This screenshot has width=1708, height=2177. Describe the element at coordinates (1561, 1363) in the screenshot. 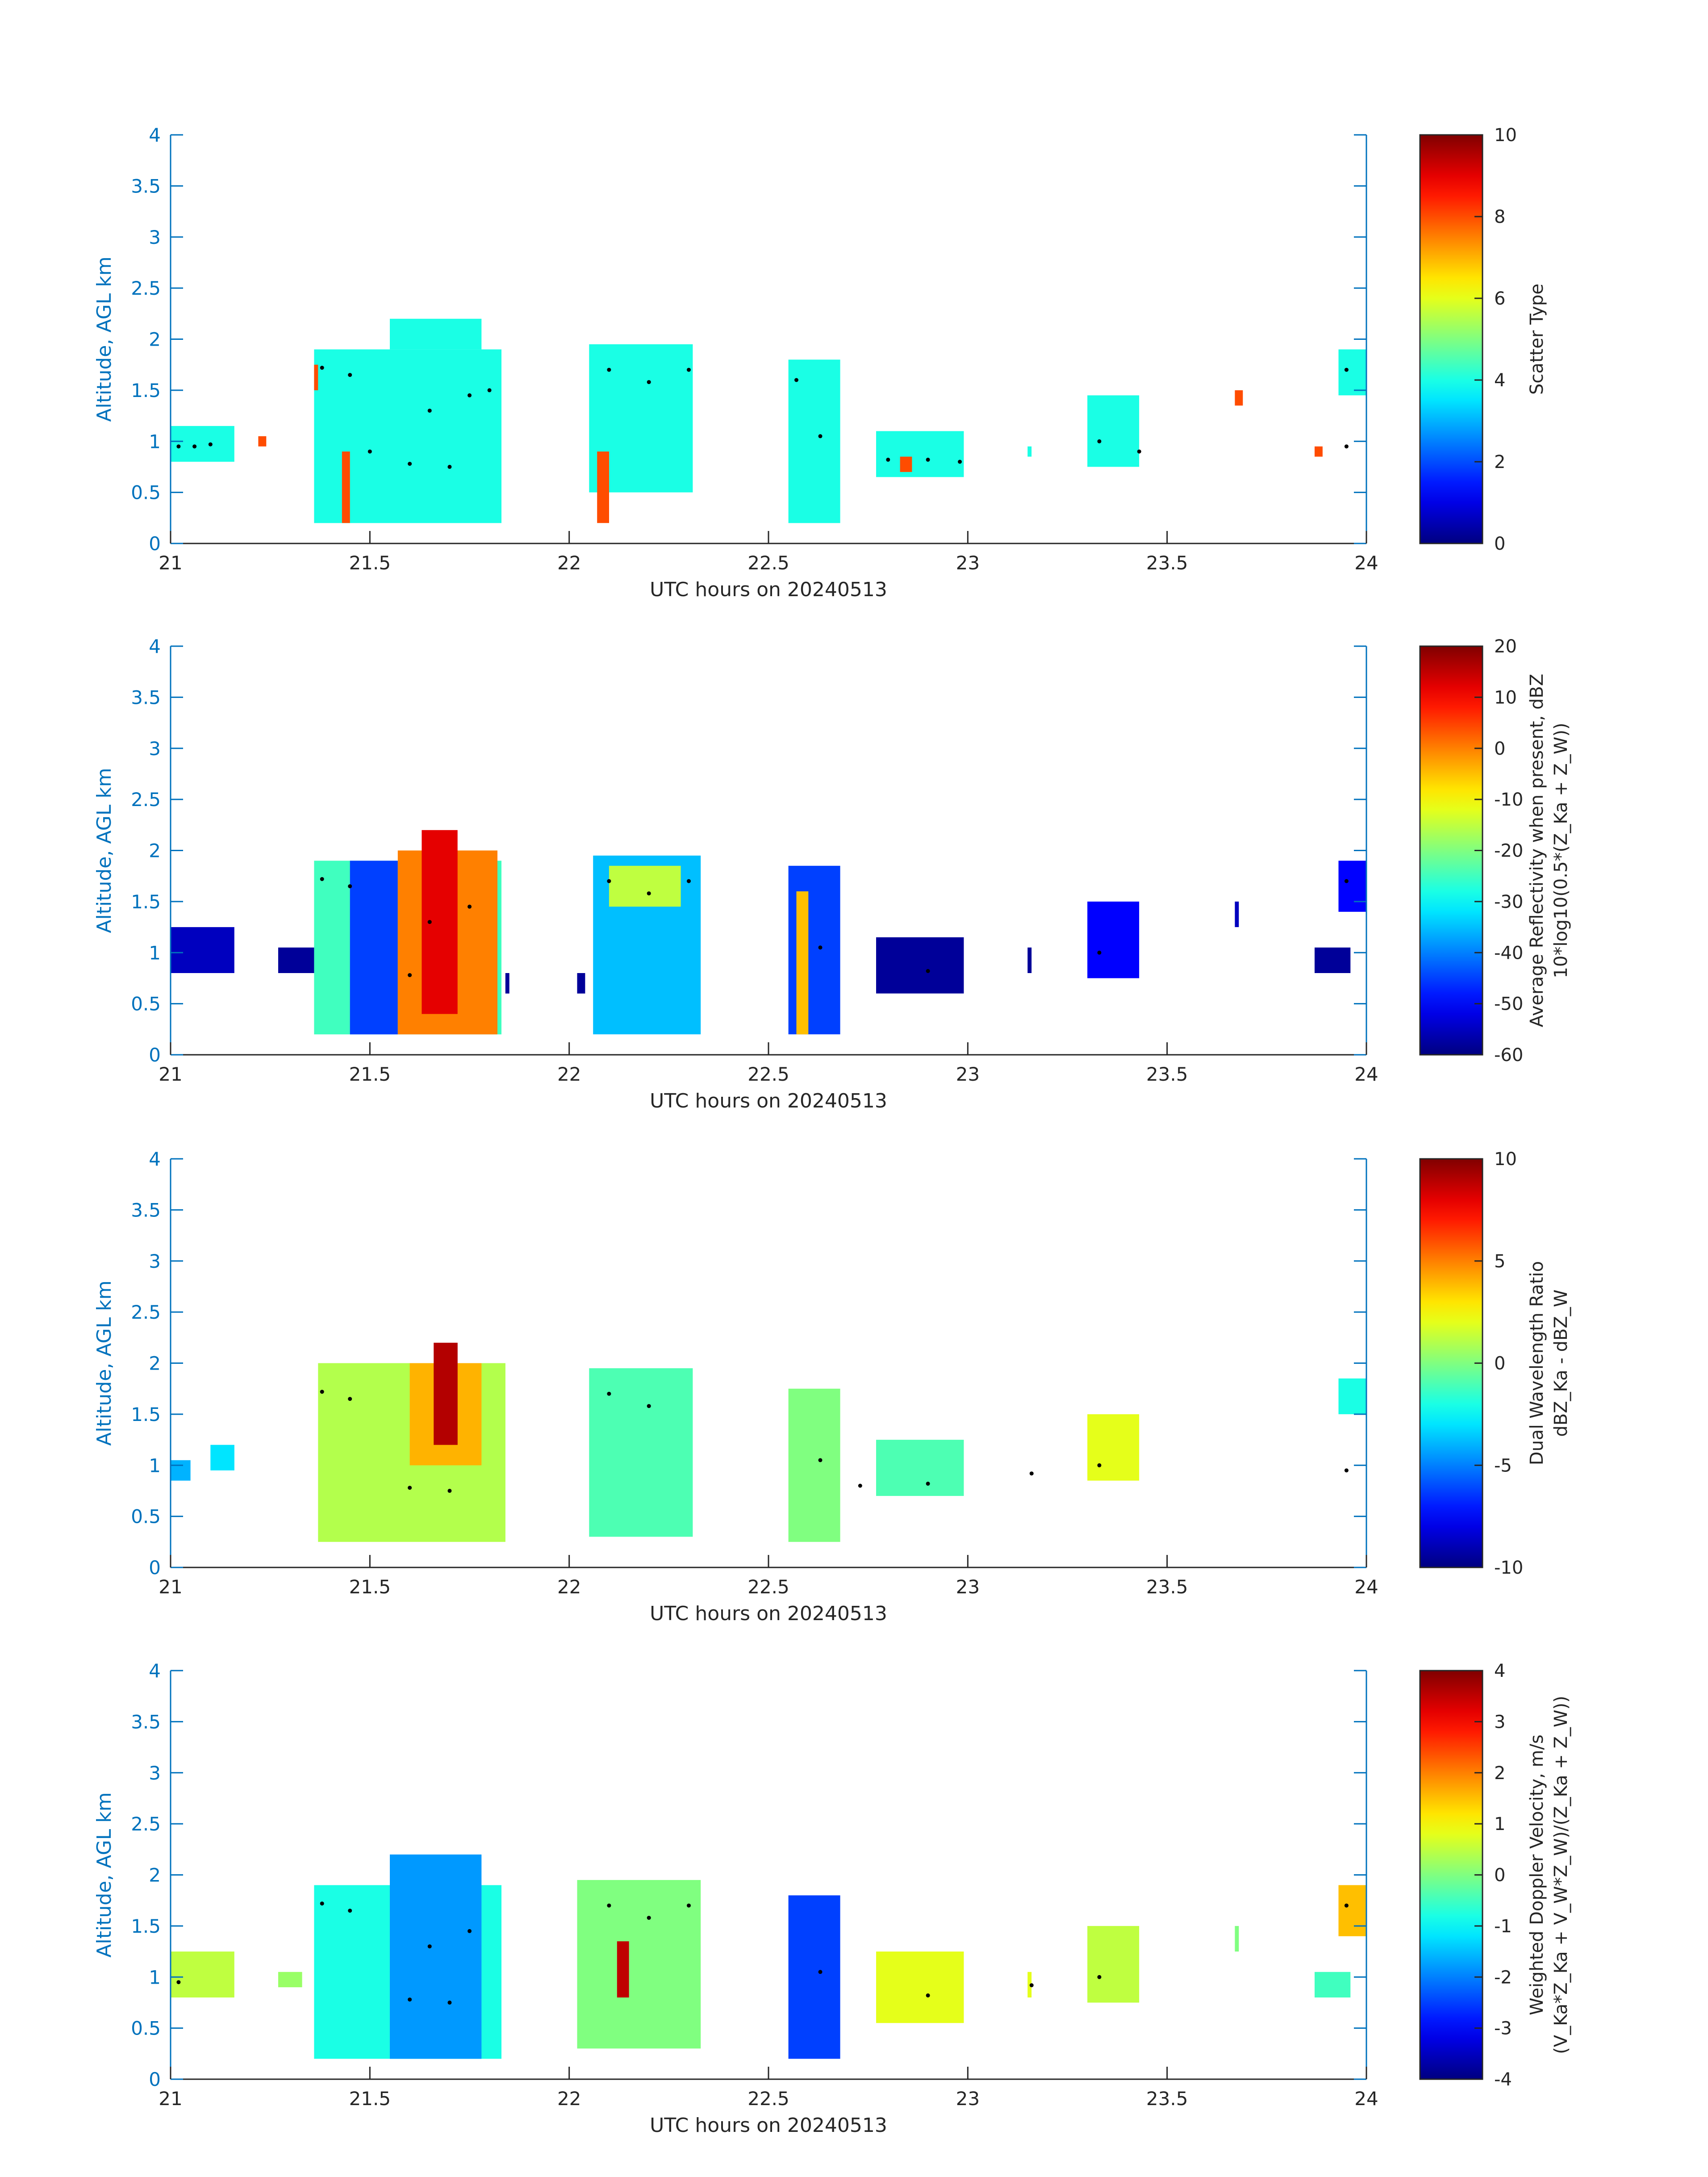

I see `colorbar-label: dBZ_Ka - dBZ_W` at that location.